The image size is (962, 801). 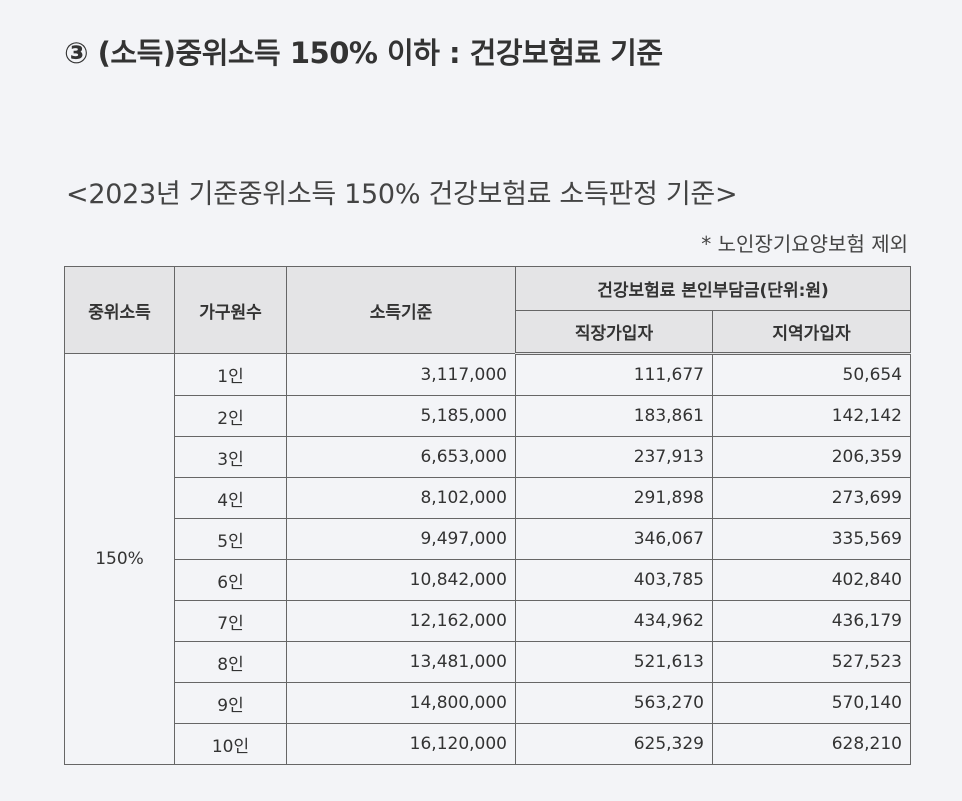 What do you see at coordinates (401, 703) in the screenshot?
I see `income-cell: 14,800,000` at bounding box center [401, 703].